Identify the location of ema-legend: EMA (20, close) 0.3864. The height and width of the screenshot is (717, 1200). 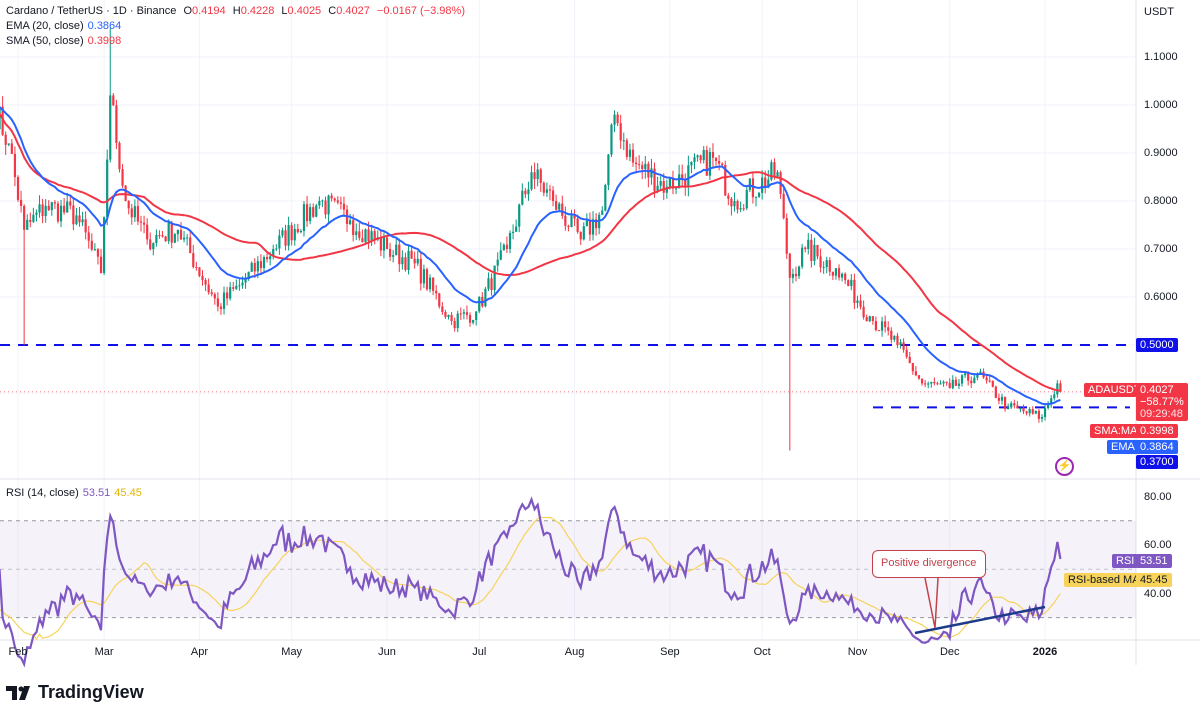
(65, 26).